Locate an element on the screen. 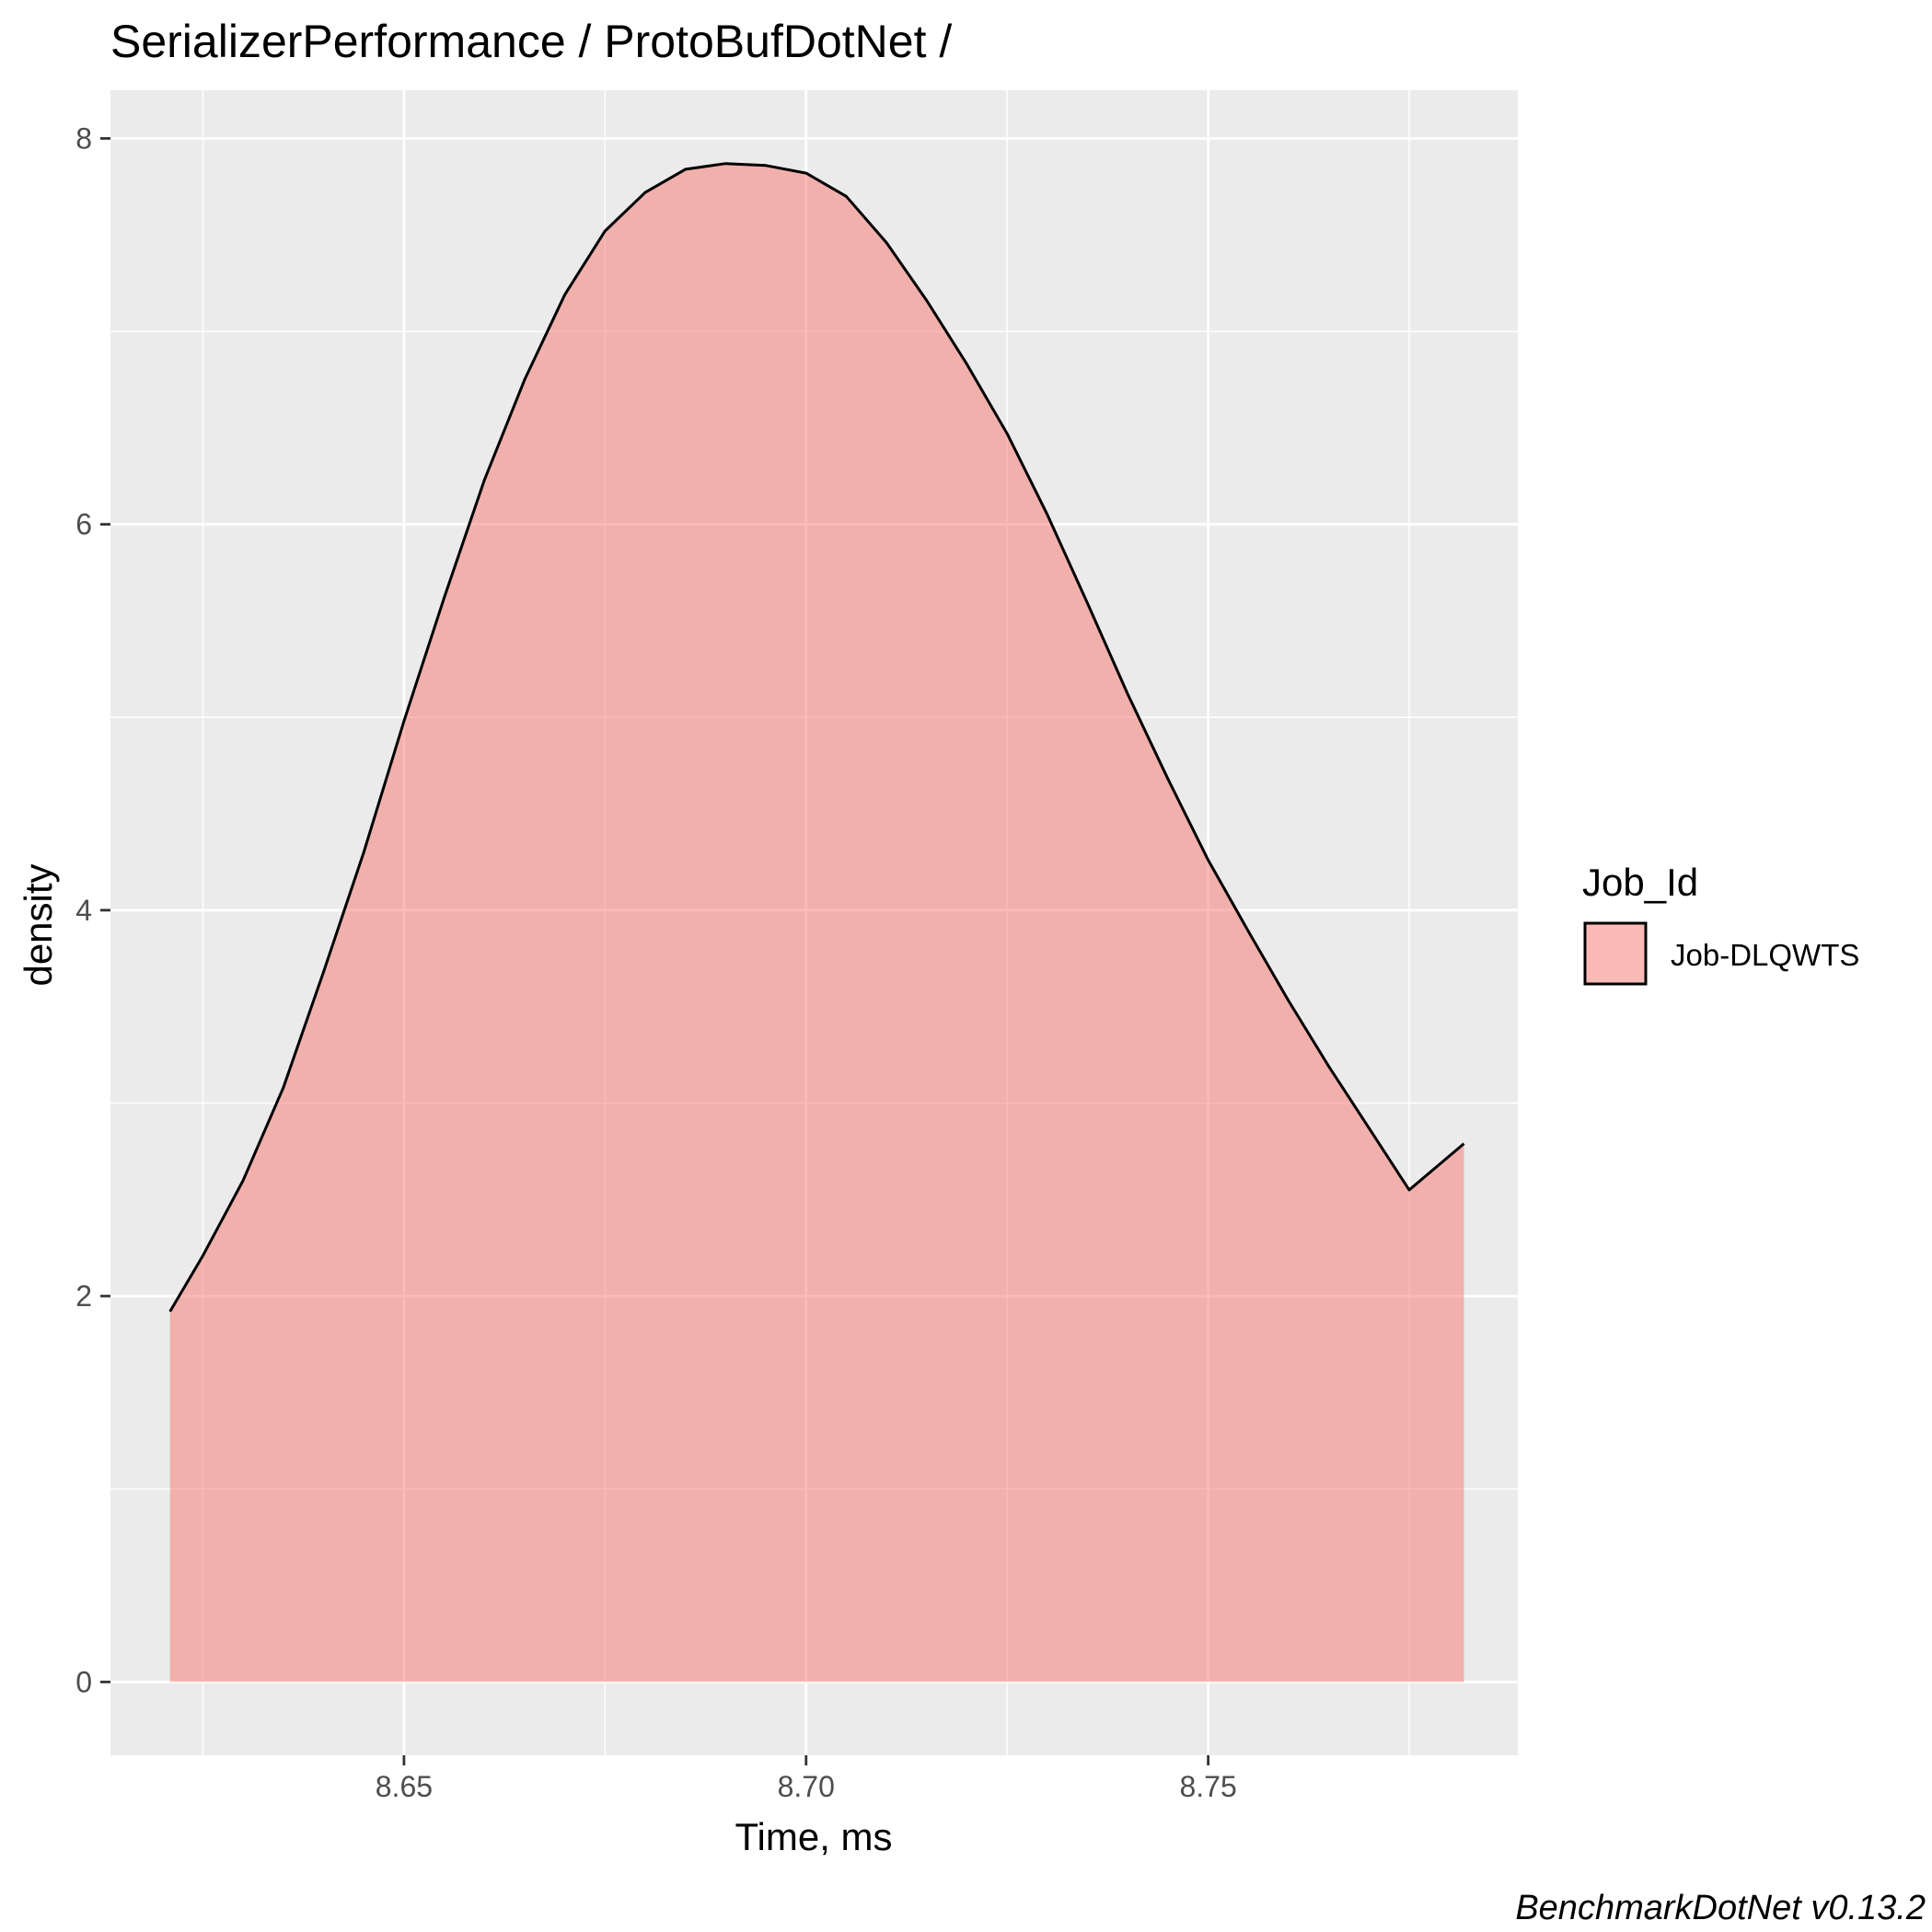  x-axis: 8.65 8.70 8.75 is located at coordinates (807, 1779).